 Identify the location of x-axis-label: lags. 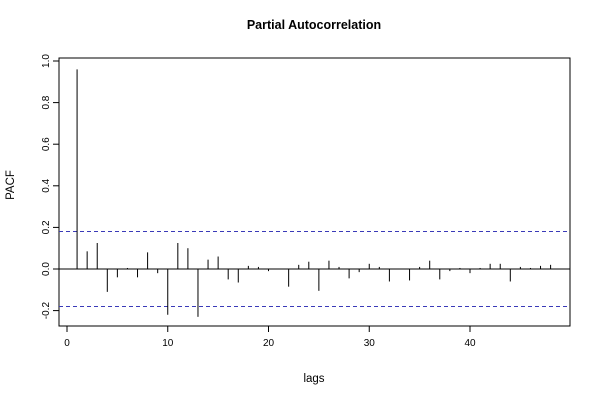
(313, 379).